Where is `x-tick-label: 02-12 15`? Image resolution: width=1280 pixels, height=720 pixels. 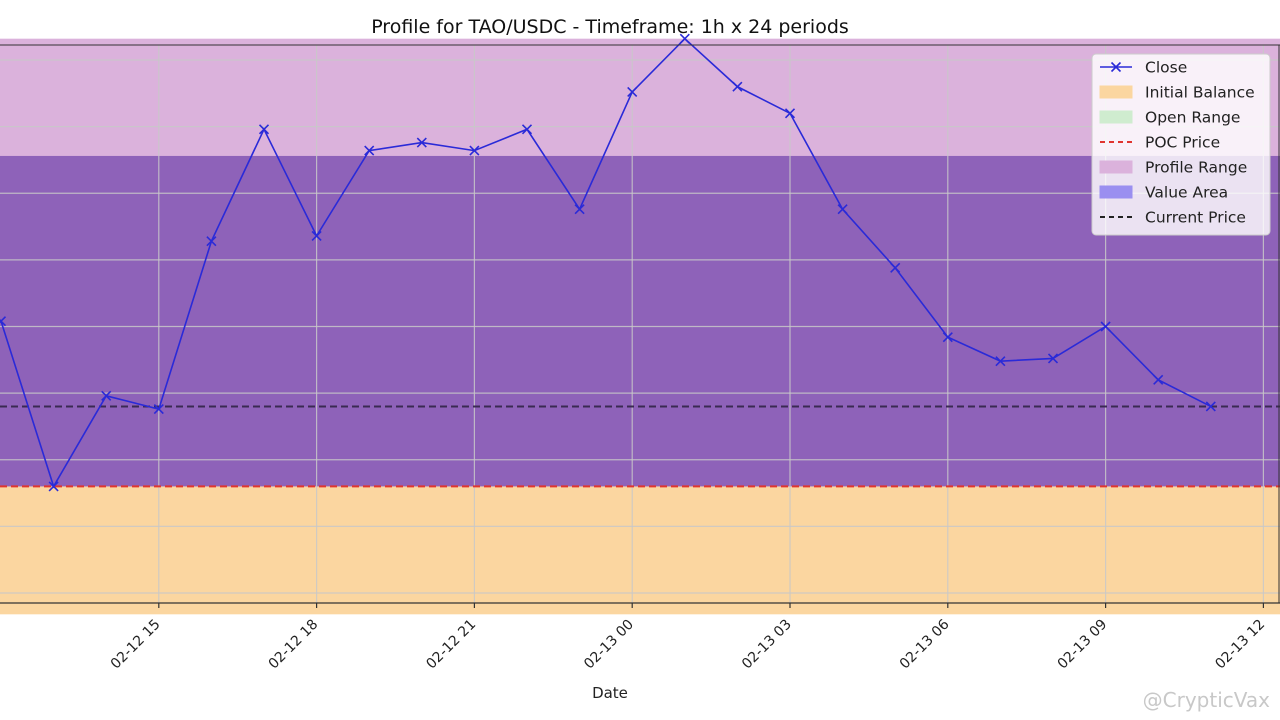 x-tick-label: 02-12 15 is located at coordinates (136, 645).